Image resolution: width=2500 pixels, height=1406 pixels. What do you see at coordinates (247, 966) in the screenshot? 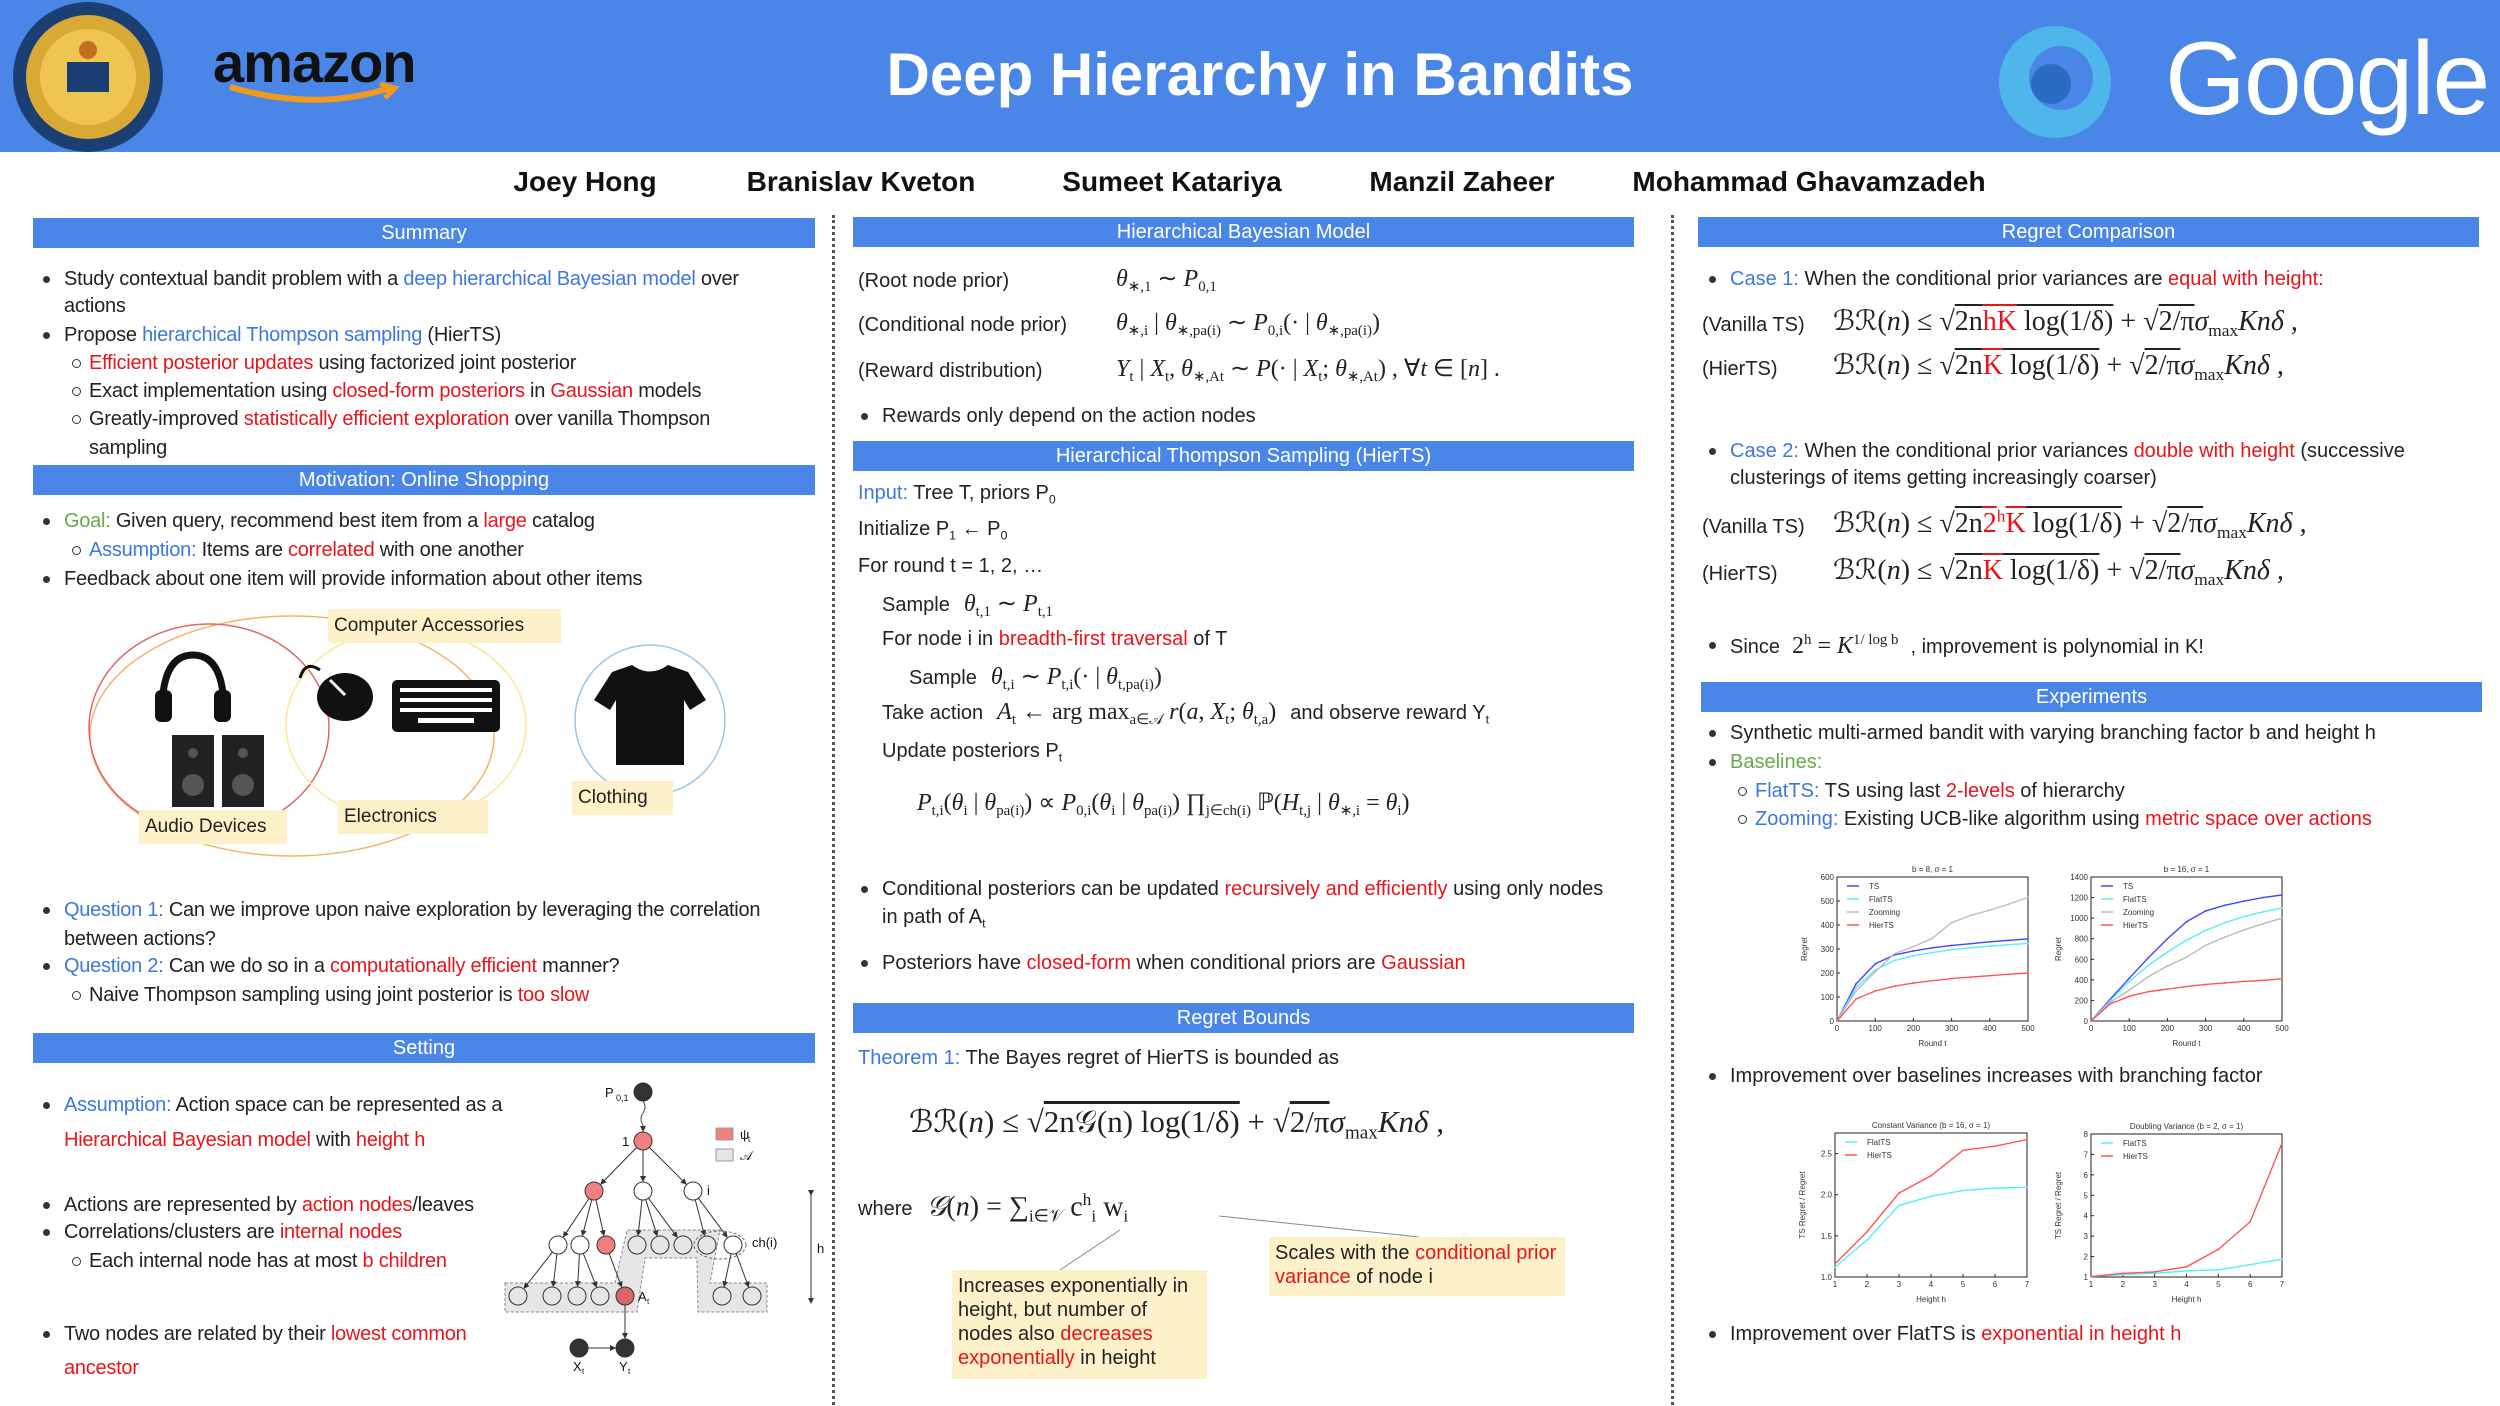
I see `text-segment: Can we do so in a` at bounding box center [247, 966].